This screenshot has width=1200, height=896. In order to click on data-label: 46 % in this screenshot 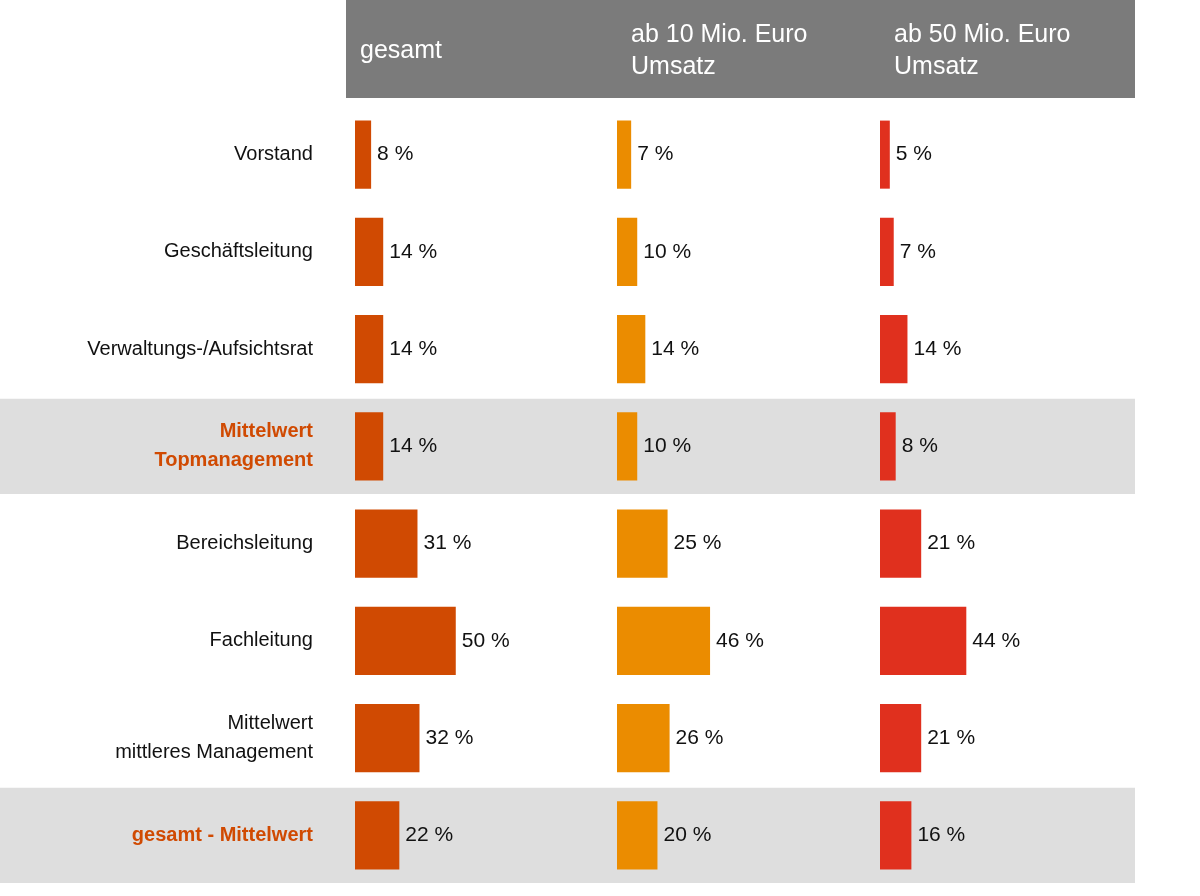, I will do `click(740, 639)`.